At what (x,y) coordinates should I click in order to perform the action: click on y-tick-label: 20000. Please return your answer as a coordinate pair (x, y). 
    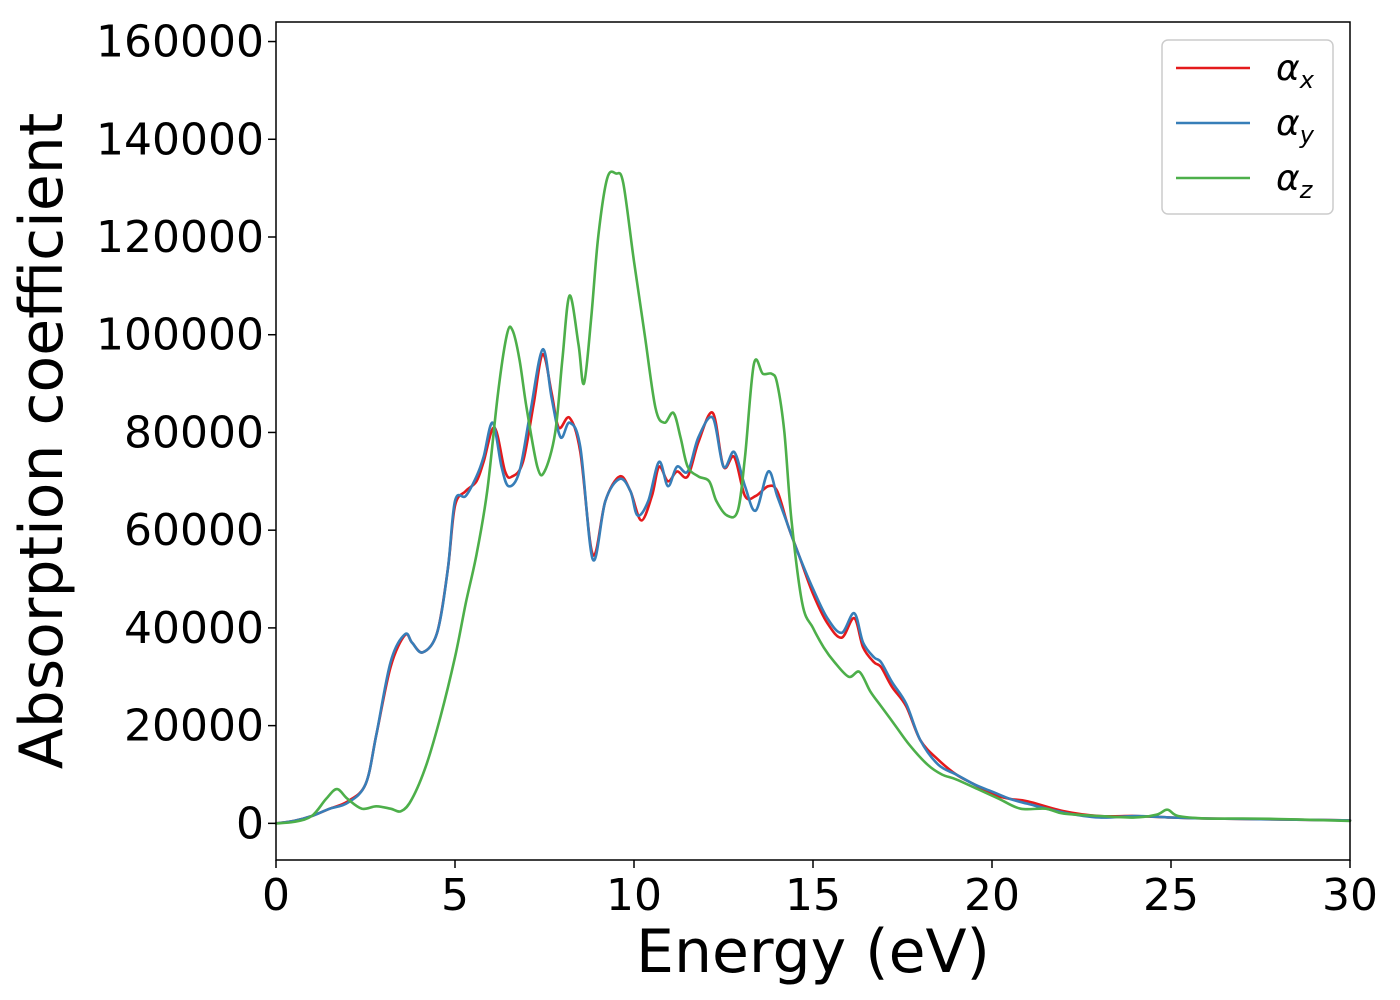
    Looking at the image, I should click on (194, 726).